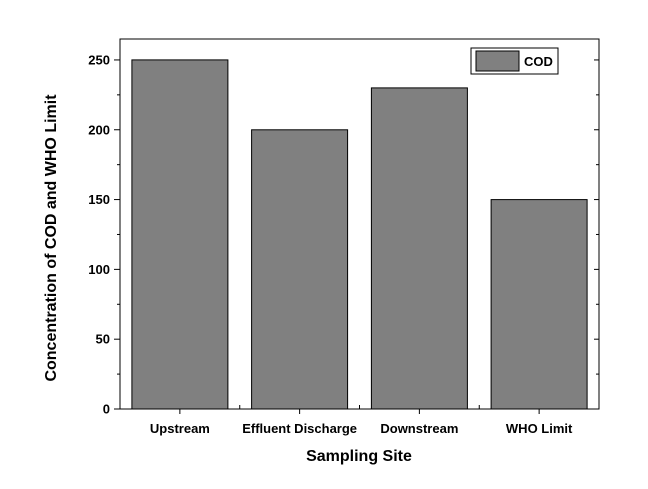 The width and height of the screenshot is (648, 489). Describe the element at coordinates (99, 269) in the screenshot. I see `y-tick-label: 100` at that location.